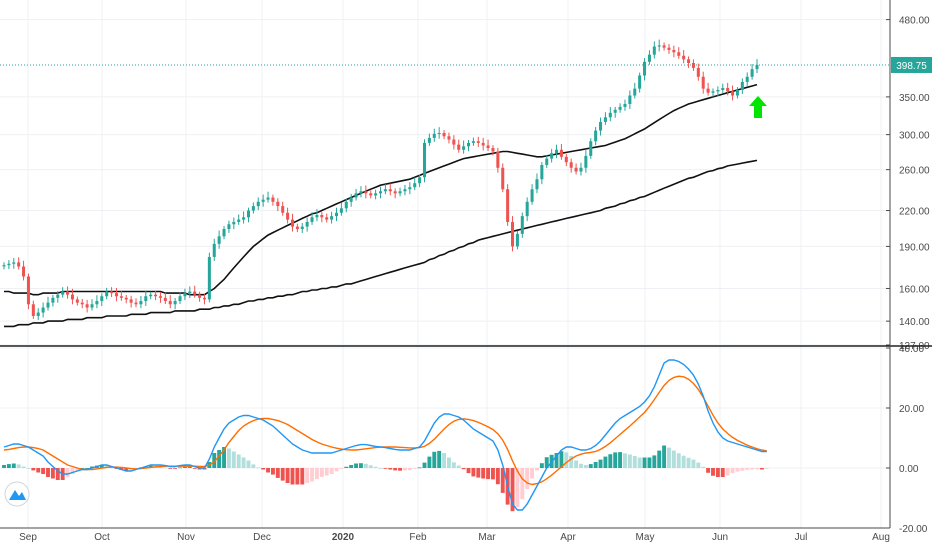  I want to click on last-price-label: 398.75, so click(911, 66).